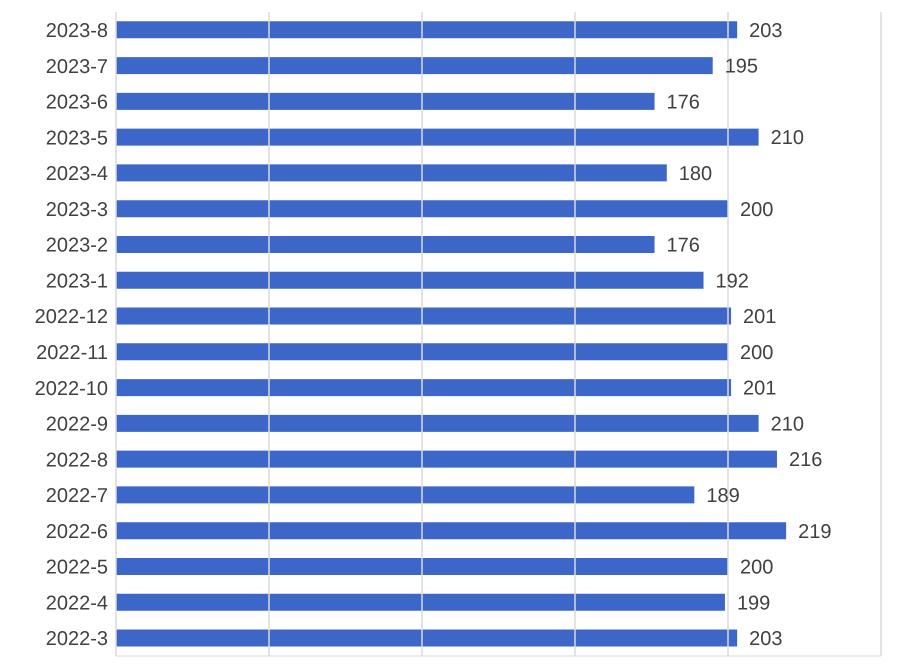 Image resolution: width=919 pixels, height=670 pixels. What do you see at coordinates (77, 531) in the screenshot?
I see `y-tick-label: 2022-6` at bounding box center [77, 531].